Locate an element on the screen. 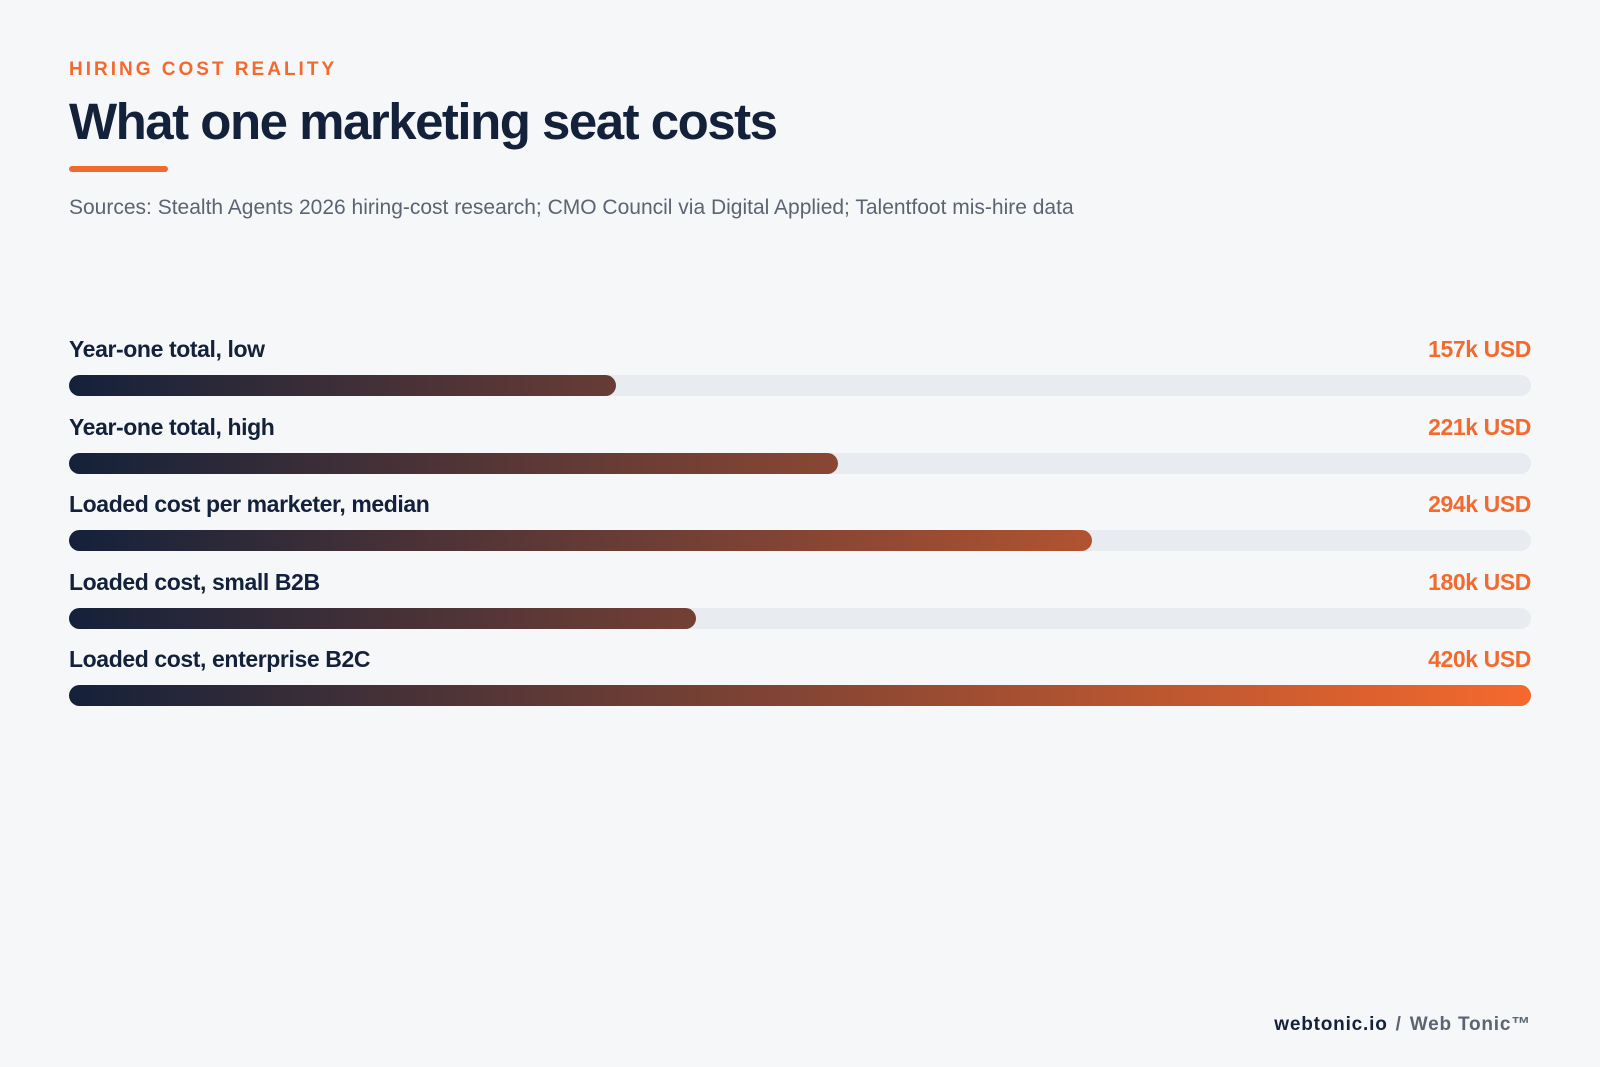 This screenshot has height=1067, width=1600. bar-label: Loaded cost, enterprise B2C is located at coordinates (220, 659).